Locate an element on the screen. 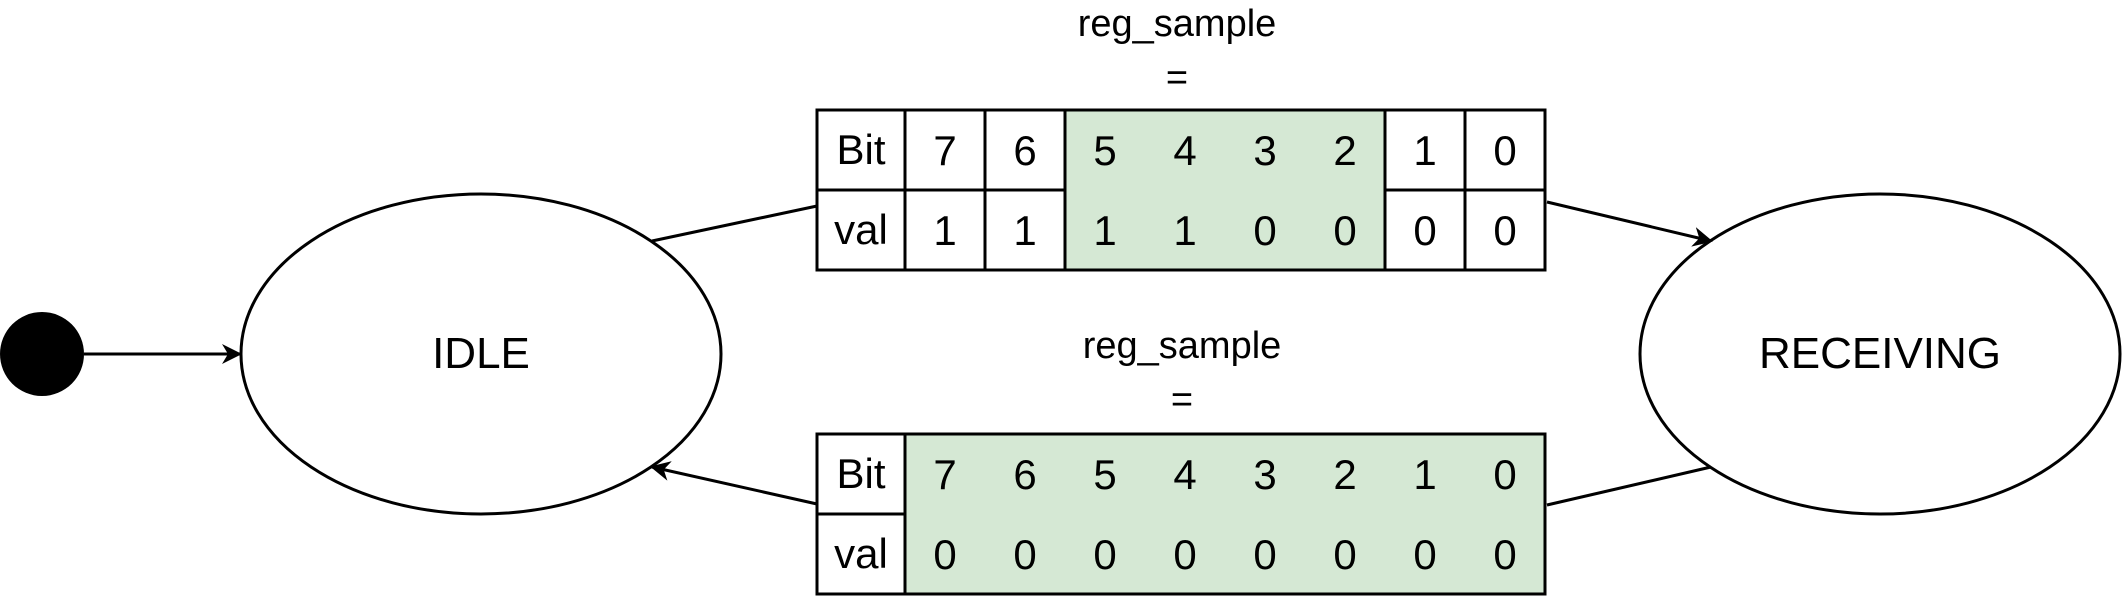  initial-state-dot is located at coordinates (42, 354).